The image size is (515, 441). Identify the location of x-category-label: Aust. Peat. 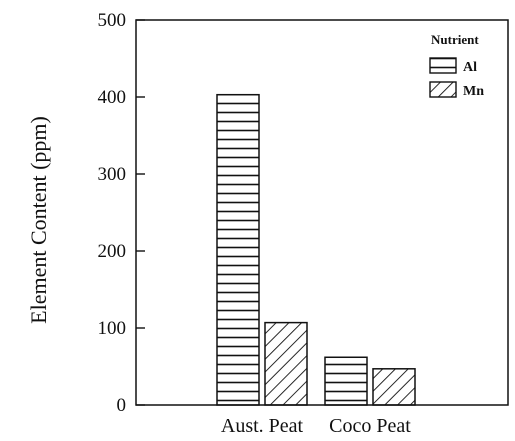
(262, 426).